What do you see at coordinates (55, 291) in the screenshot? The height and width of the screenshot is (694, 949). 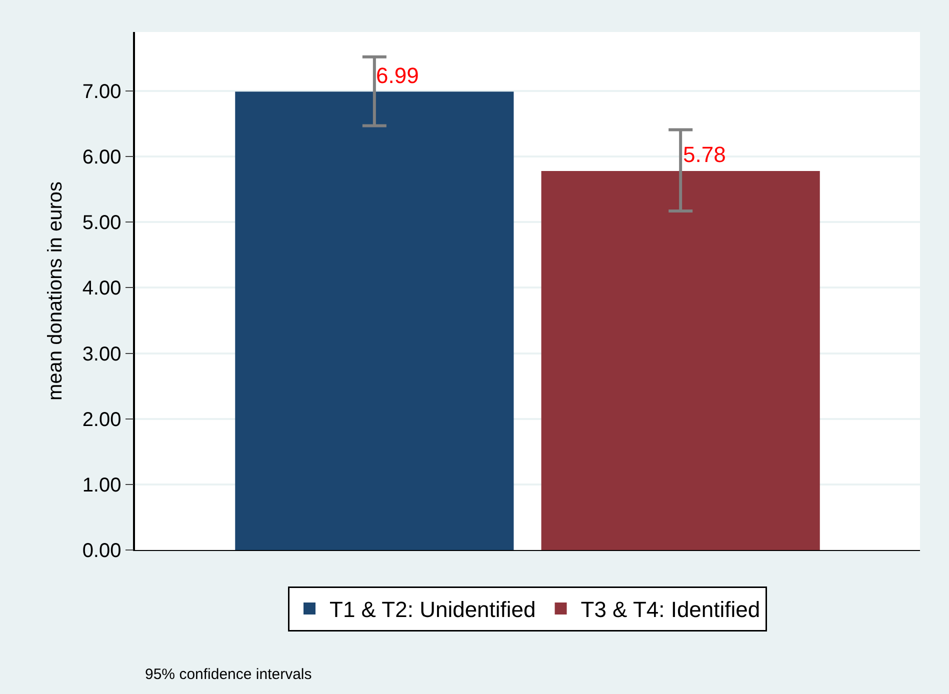 I see `y-axis-title: mean donations in euros` at bounding box center [55, 291].